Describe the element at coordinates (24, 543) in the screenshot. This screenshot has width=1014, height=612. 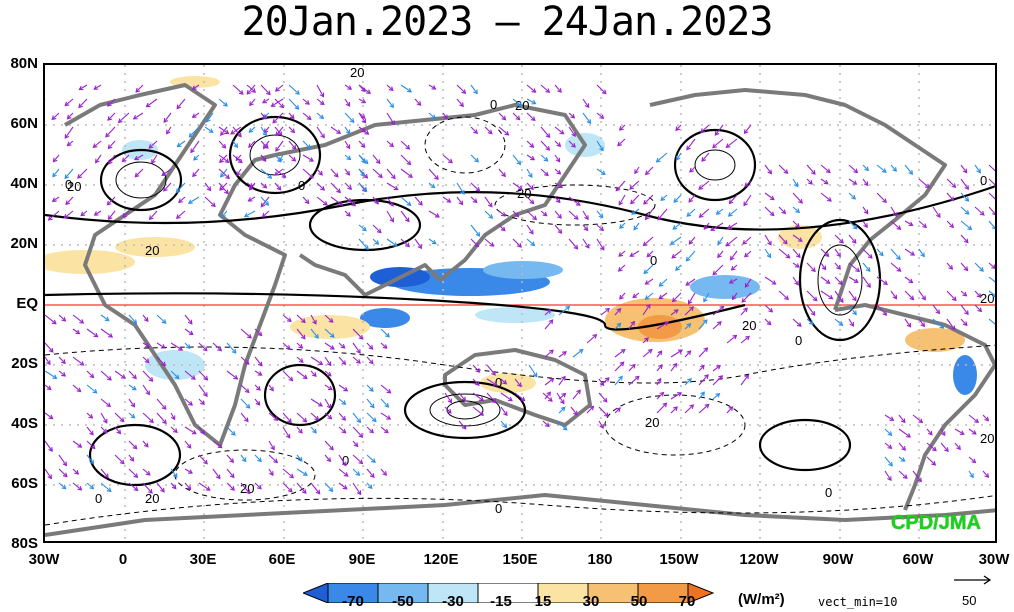
I see `lat-label-80s: 80S` at that location.